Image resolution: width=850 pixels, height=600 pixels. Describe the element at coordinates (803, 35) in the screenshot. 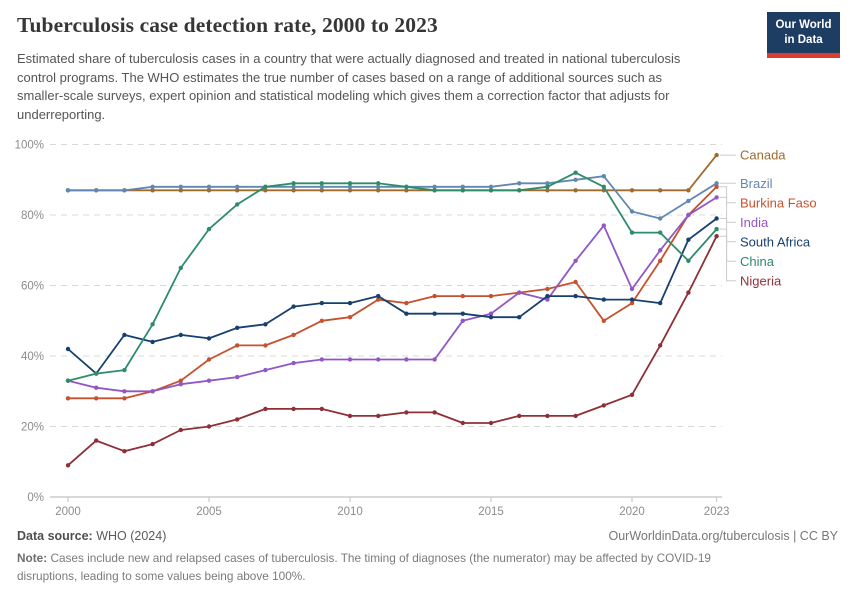

I see `owid-logo: Our World in Data` at that location.